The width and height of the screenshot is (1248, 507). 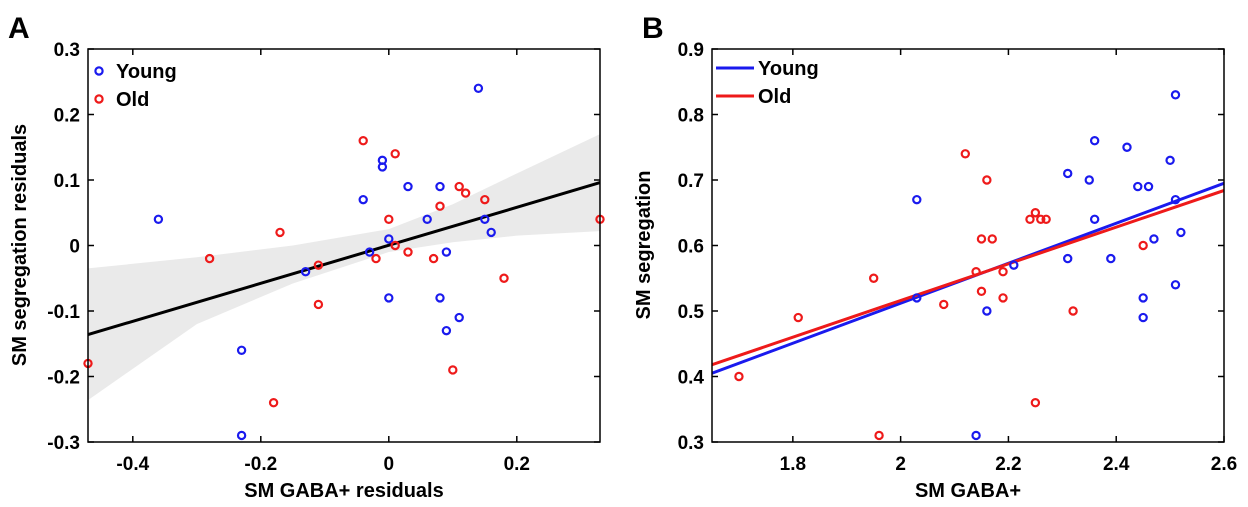 I want to click on panel-a-legend-old-marker, so click(x=99, y=99).